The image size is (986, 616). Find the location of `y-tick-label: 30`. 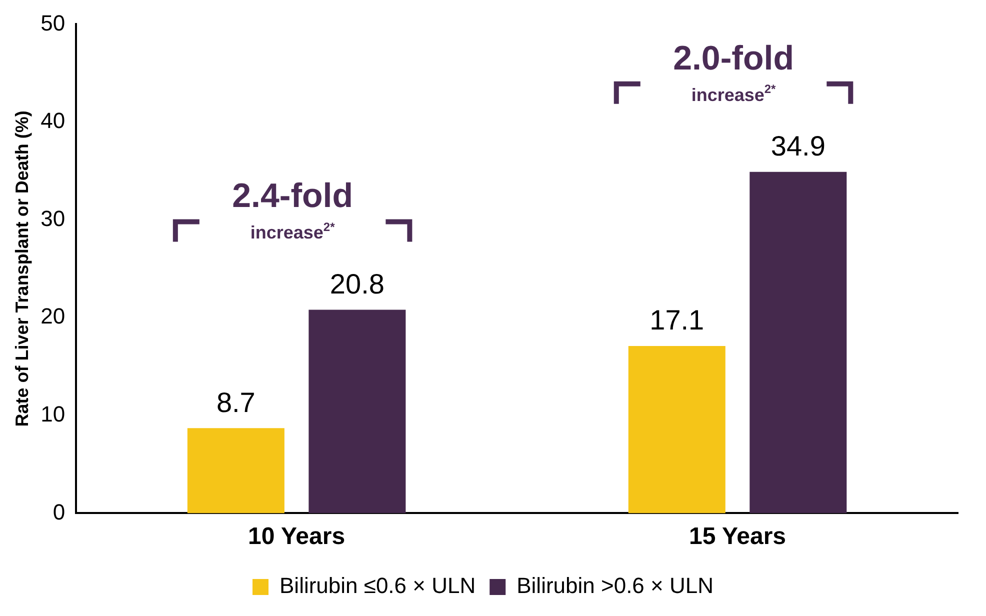

y-tick-label: 30 is located at coordinates (53, 218).